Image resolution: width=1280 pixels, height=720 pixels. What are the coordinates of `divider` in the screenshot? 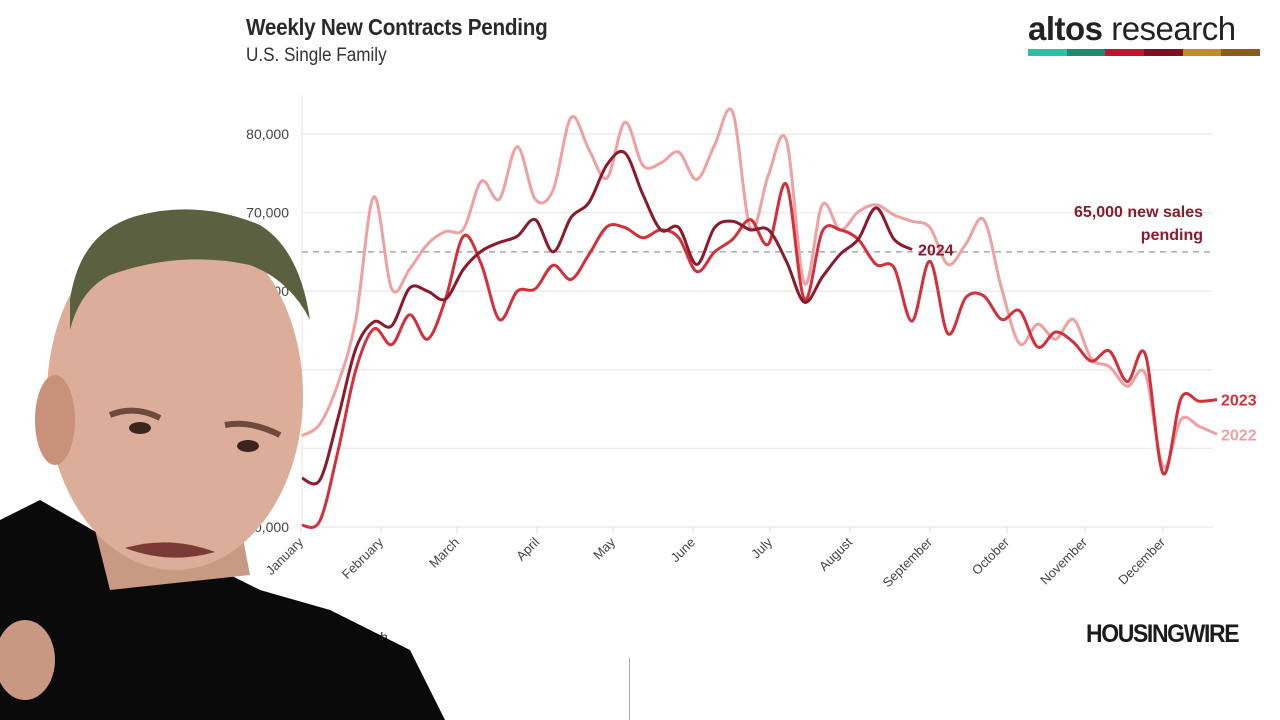 It's located at (629, 689).